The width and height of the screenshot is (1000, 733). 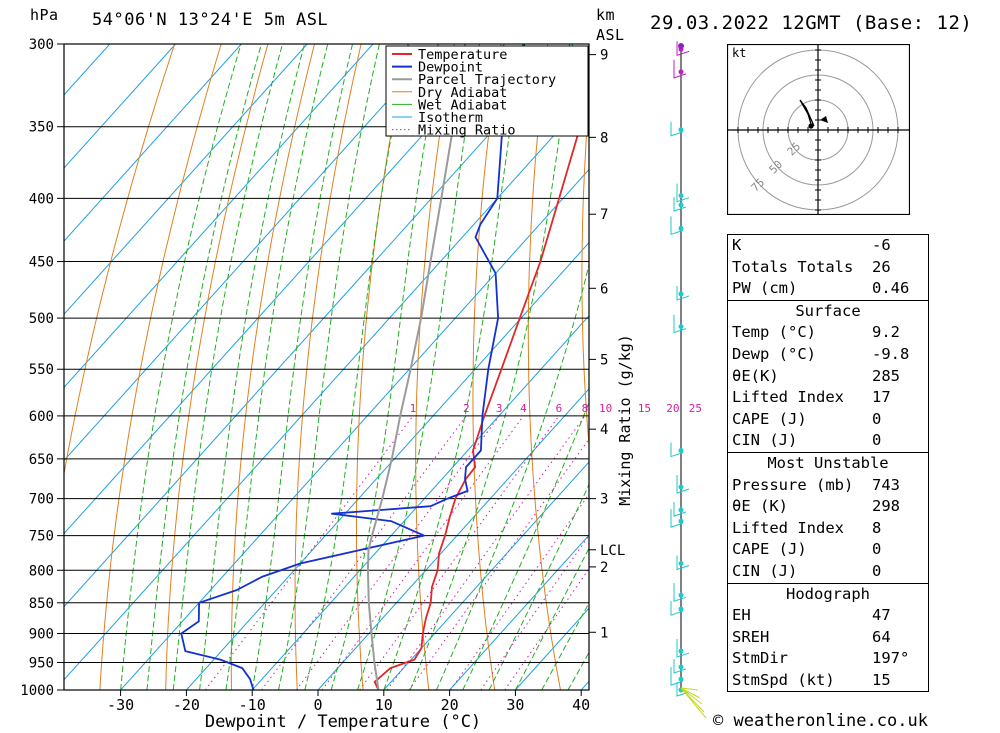 I want to click on table-key: CAPE (J), so click(x=769, y=549).